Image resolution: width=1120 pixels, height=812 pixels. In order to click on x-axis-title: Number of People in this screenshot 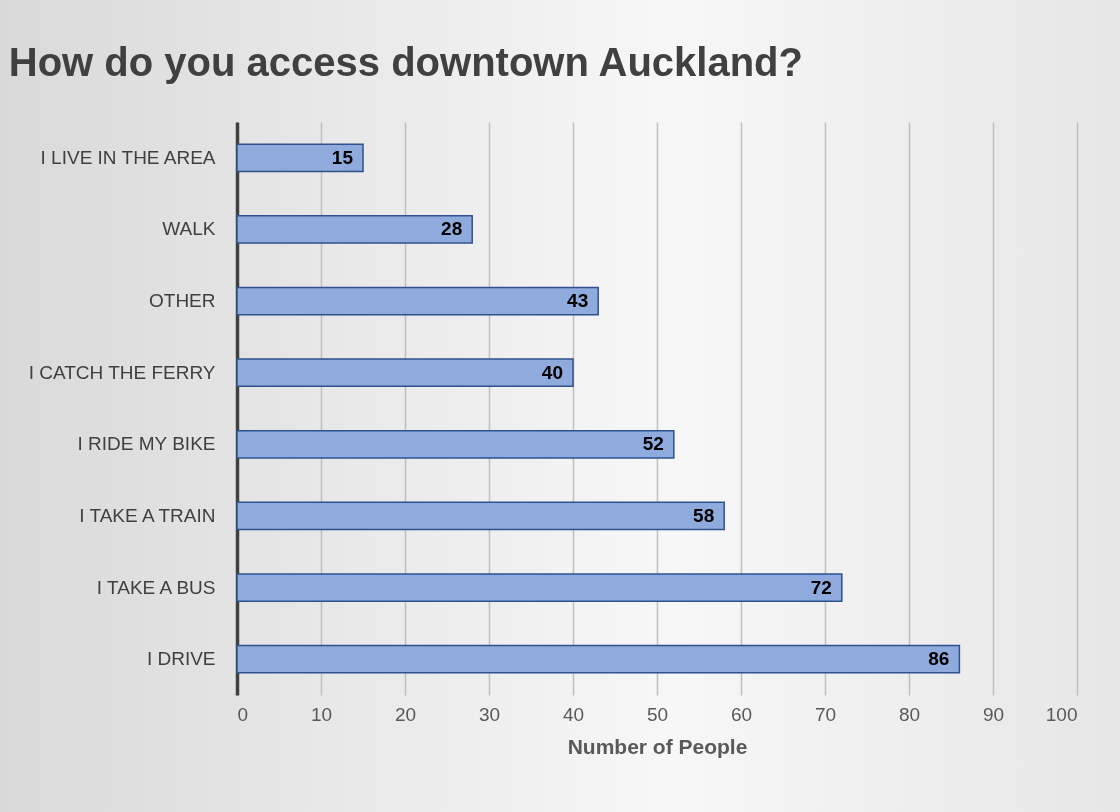, I will do `click(657, 746)`.